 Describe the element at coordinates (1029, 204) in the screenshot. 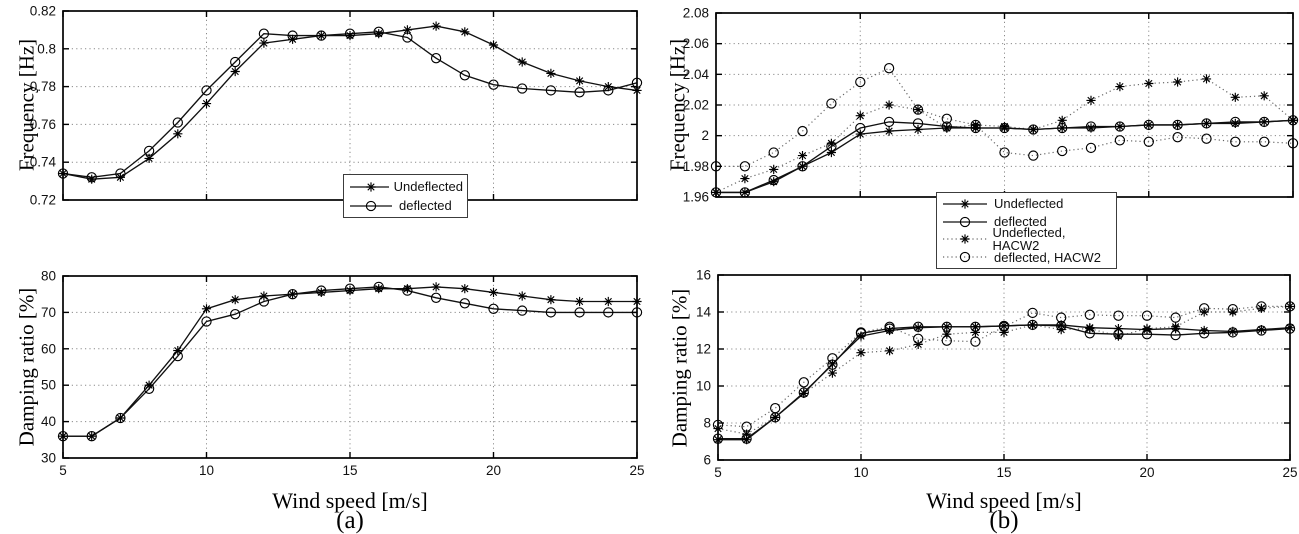

I see `legend-label: Undeflected` at that location.